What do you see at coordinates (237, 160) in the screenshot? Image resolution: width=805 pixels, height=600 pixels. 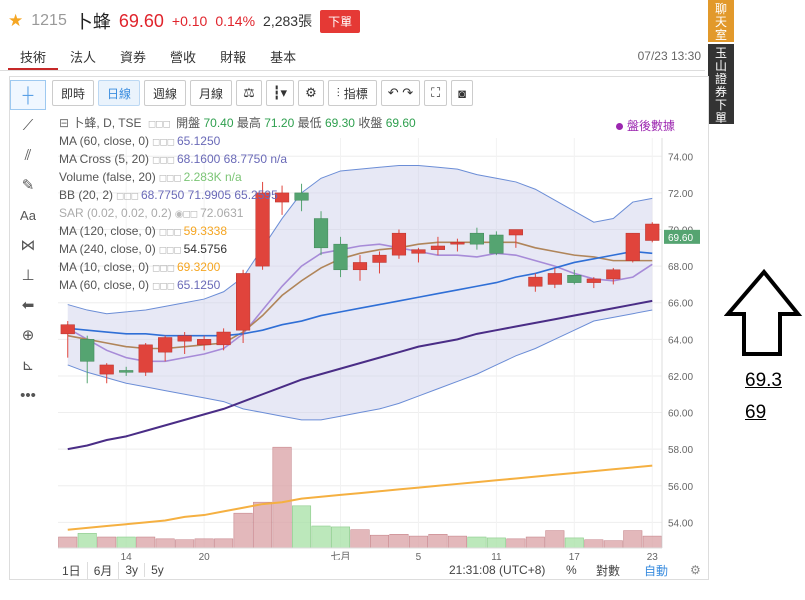 I see `legend-row: MA Cross (5, 20) ◻◻◻ 68.1600 68.7750 n/a` at bounding box center [237, 160].